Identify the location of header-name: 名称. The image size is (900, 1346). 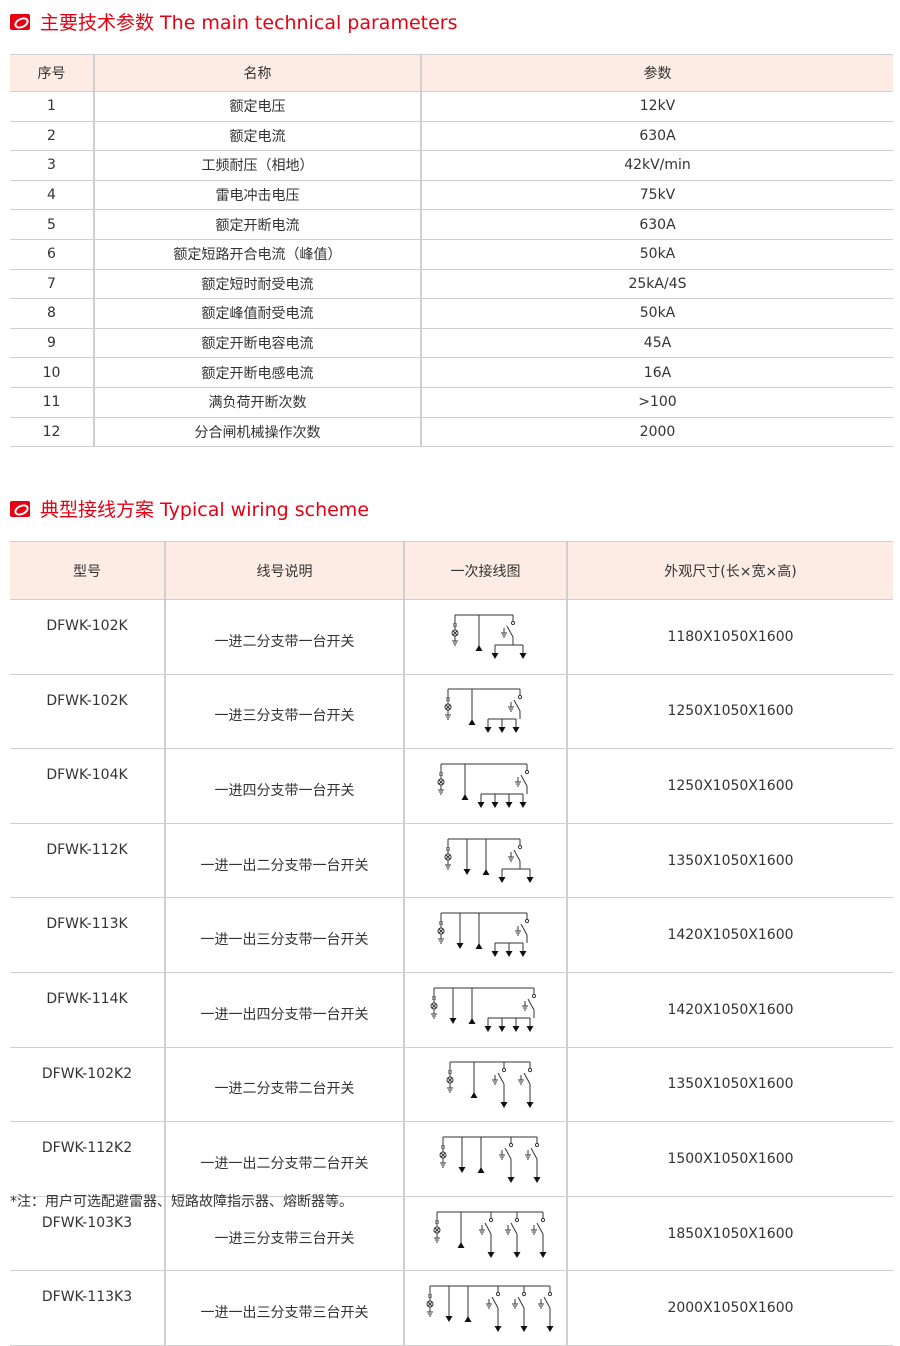
(257, 73).